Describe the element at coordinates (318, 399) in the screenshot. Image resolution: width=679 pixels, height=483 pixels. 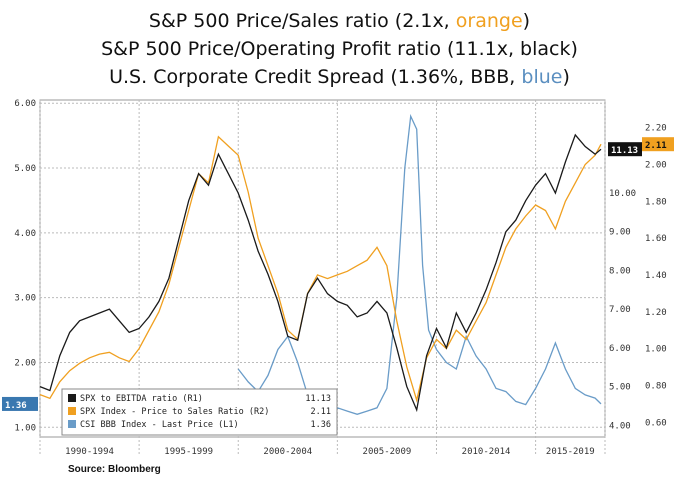
I see `legend-value: 11.13` at that location.